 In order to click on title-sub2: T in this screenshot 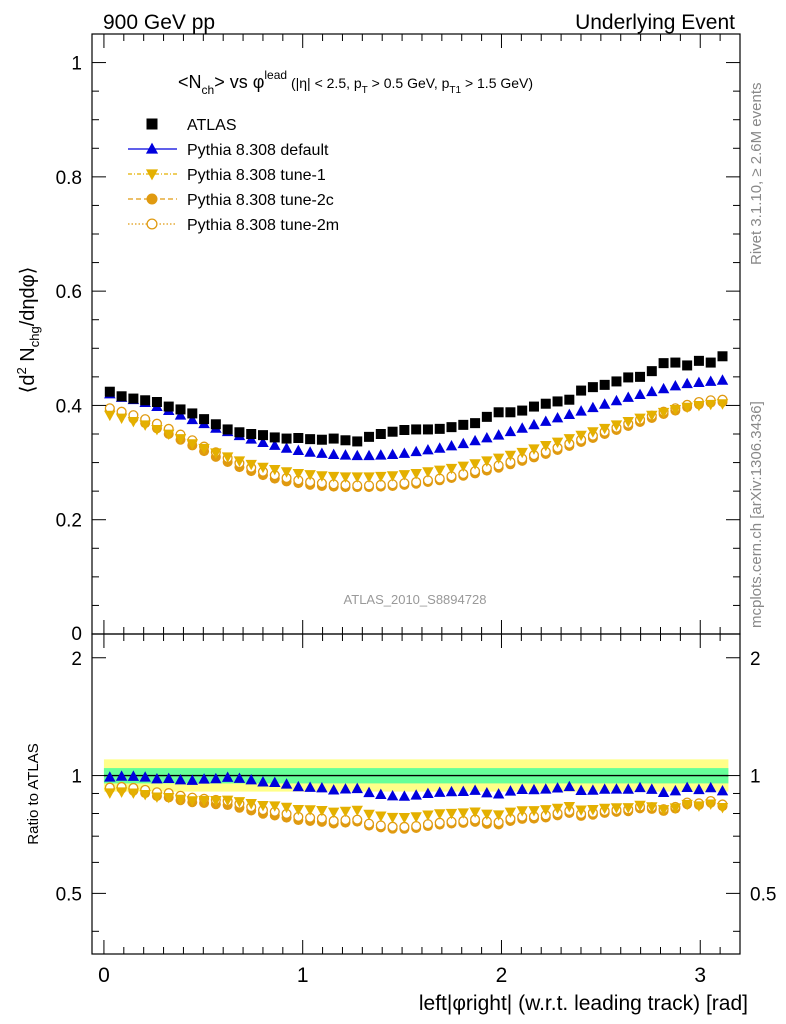, I will do `click(365, 90)`.